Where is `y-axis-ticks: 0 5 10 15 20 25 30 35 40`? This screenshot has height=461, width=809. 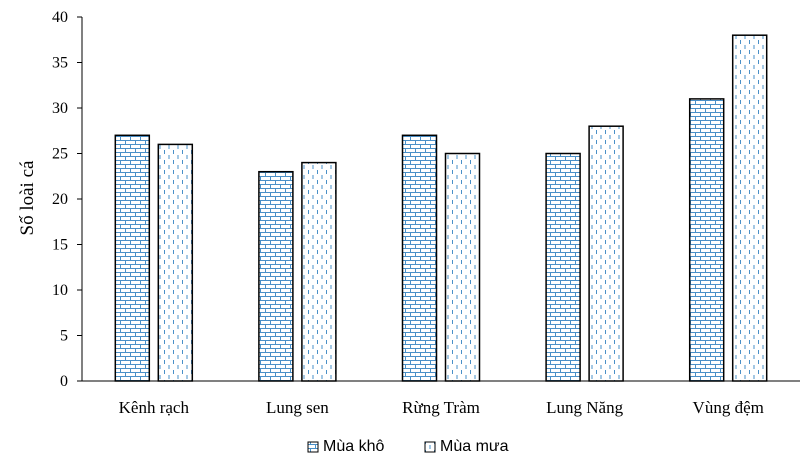 y-axis-ticks: 0 5 10 15 20 25 30 35 40 is located at coordinates (67, 199).